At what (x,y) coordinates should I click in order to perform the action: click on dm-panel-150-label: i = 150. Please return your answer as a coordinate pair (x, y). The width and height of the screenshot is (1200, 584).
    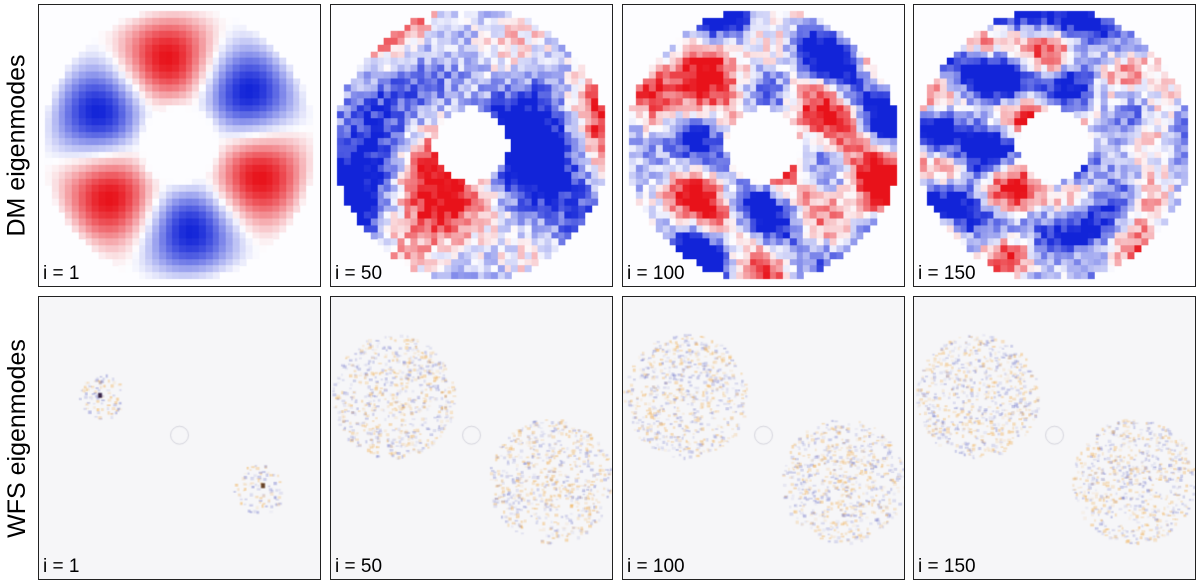
    Looking at the image, I should click on (947, 273).